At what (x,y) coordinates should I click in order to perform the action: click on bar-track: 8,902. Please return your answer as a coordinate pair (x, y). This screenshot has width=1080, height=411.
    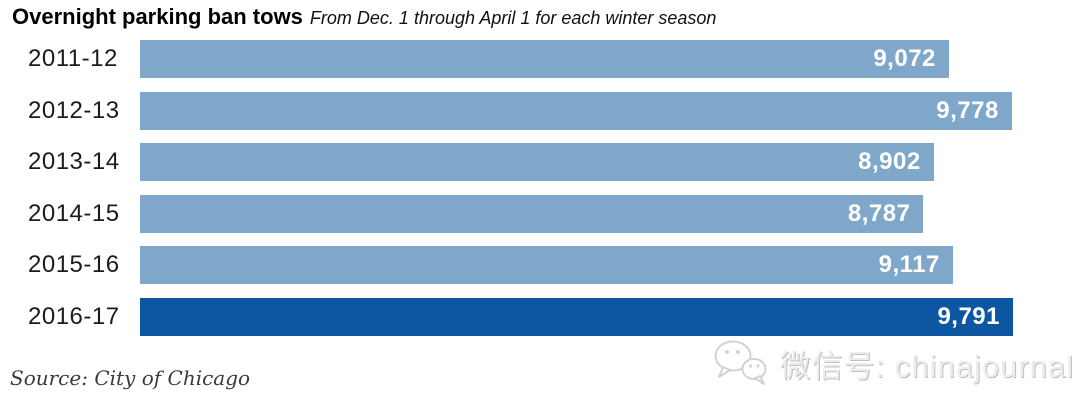
    Looking at the image, I should click on (576, 162).